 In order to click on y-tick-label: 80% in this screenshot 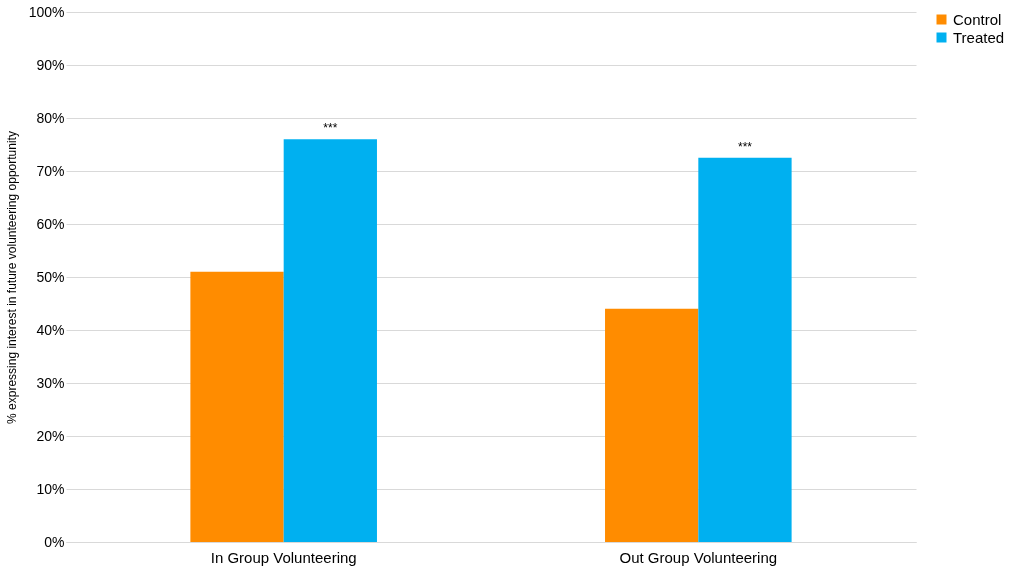, I will do `click(50, 117)`.